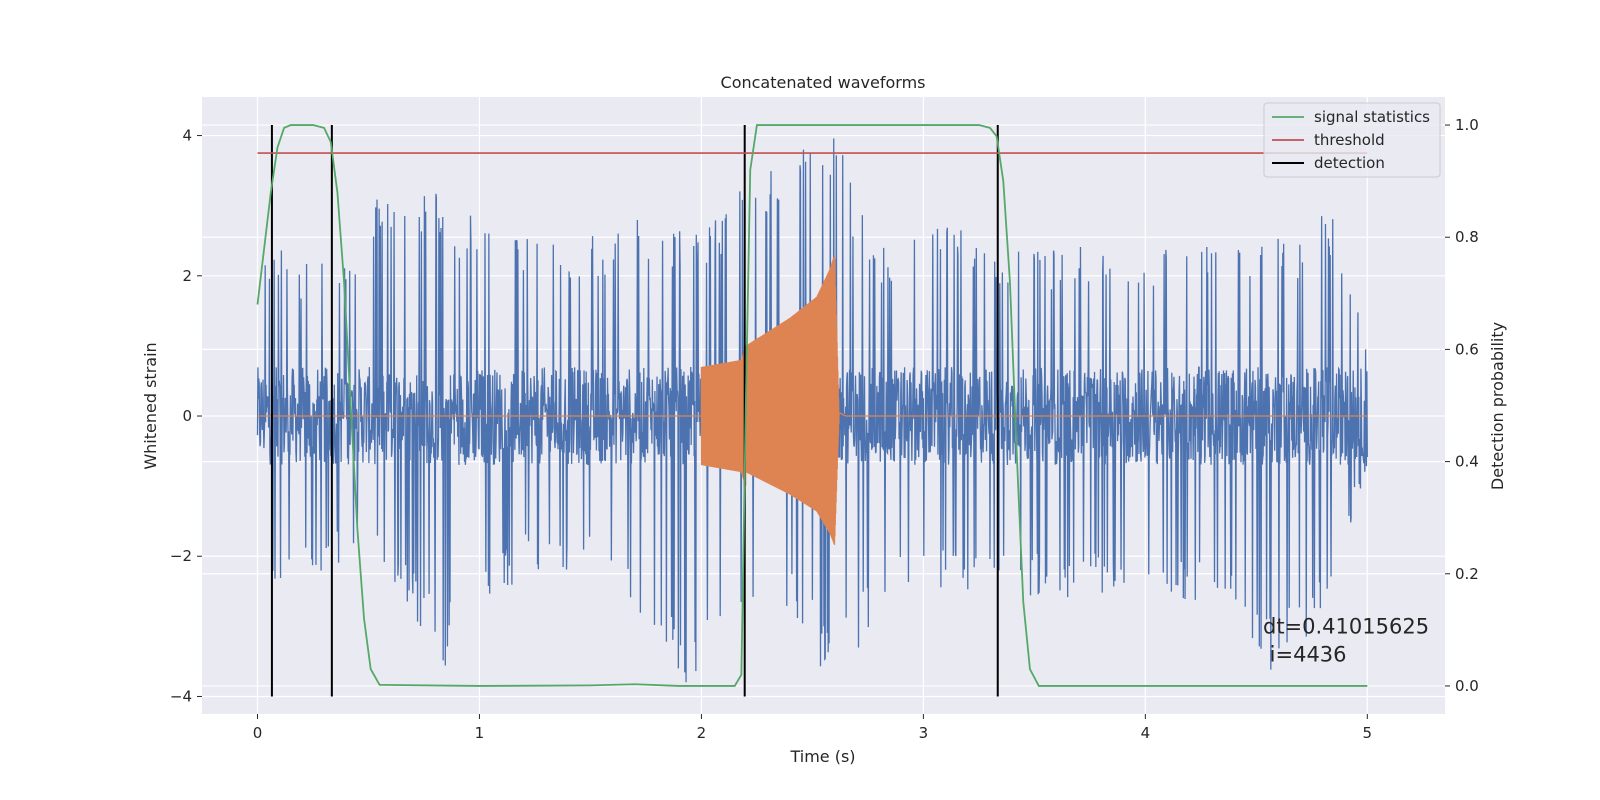  Describe the element at coordinates (1349, 163) in the screenshot. I see `legend-label-detection: detection` at that location.